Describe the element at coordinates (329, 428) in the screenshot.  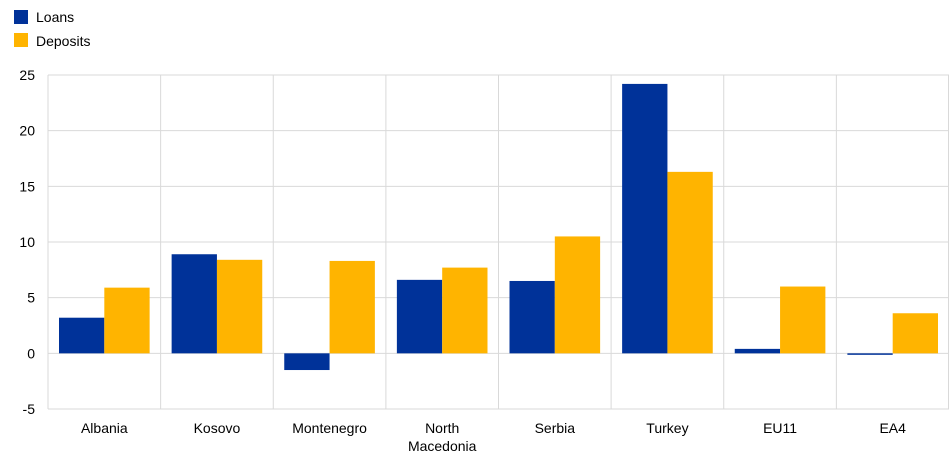
I see `x-tick-label: Montenegro` at that location.